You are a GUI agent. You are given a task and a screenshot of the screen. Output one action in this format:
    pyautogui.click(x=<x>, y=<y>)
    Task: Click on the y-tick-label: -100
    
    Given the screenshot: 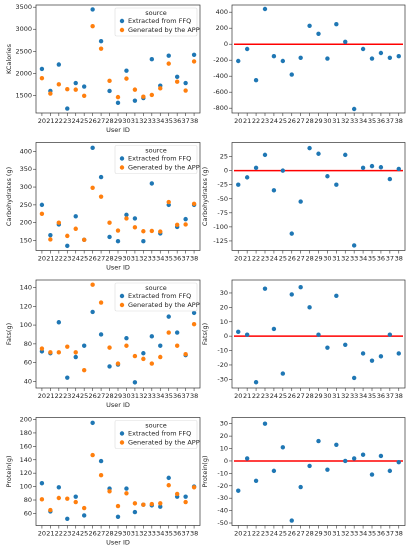 What is the action you would take?
    pyautogui.click(x=220, y=227)
    